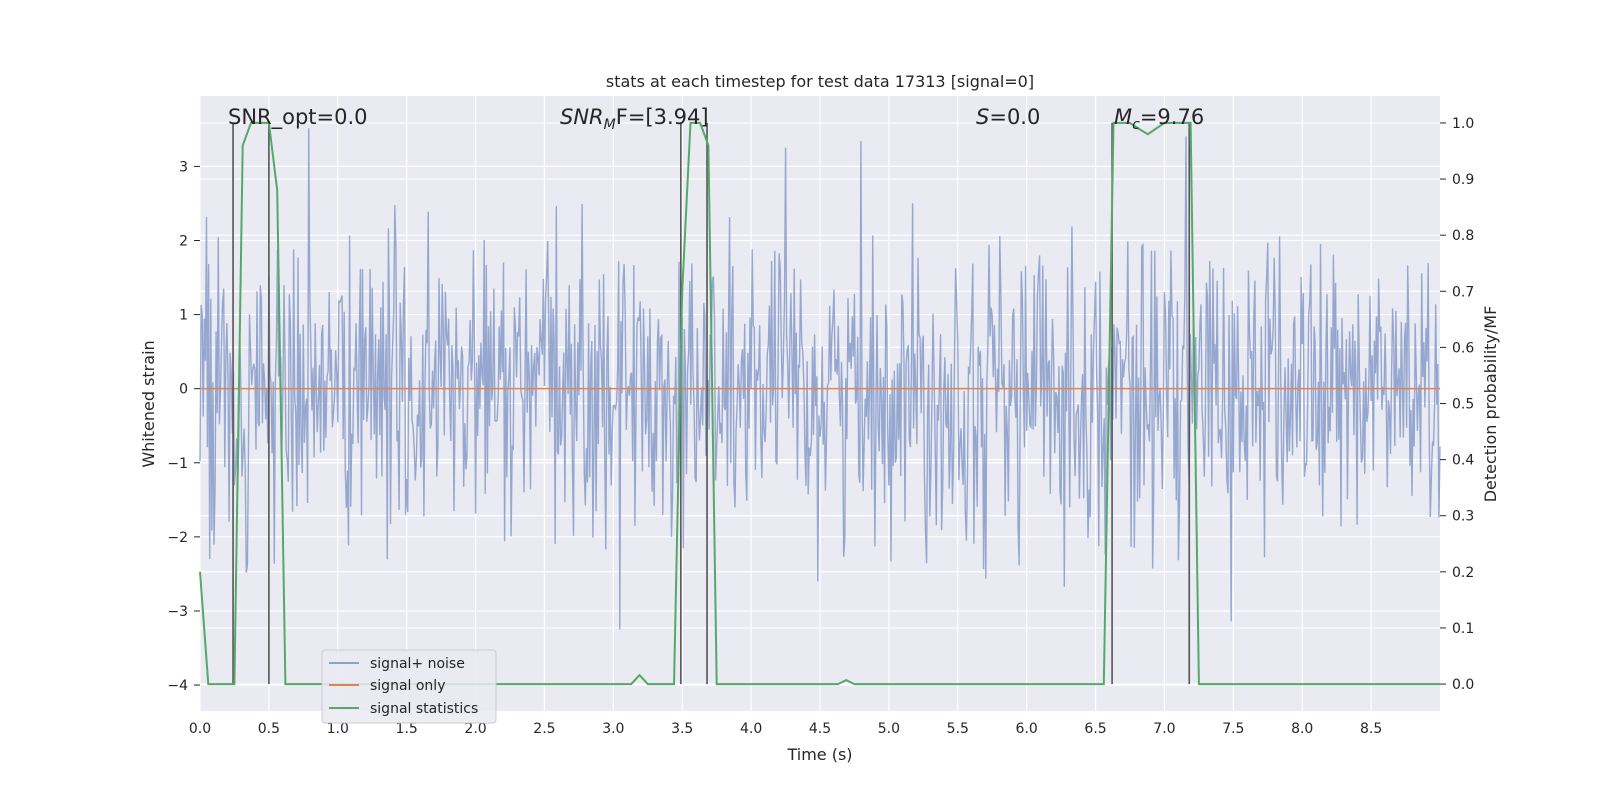  What do you see at coordinates (298, 117) in the screenshot?
I see `annotation-snr-opt: SNR_opt=0.0` at bounding box center [298, 117].